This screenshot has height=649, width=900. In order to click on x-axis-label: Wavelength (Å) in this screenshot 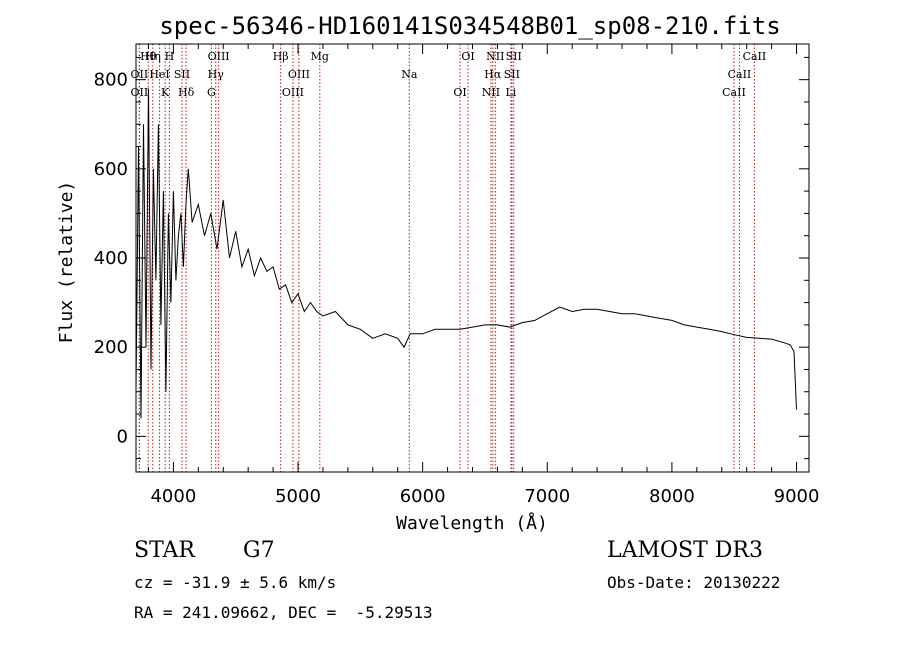, I will do `click(472, 523)`.